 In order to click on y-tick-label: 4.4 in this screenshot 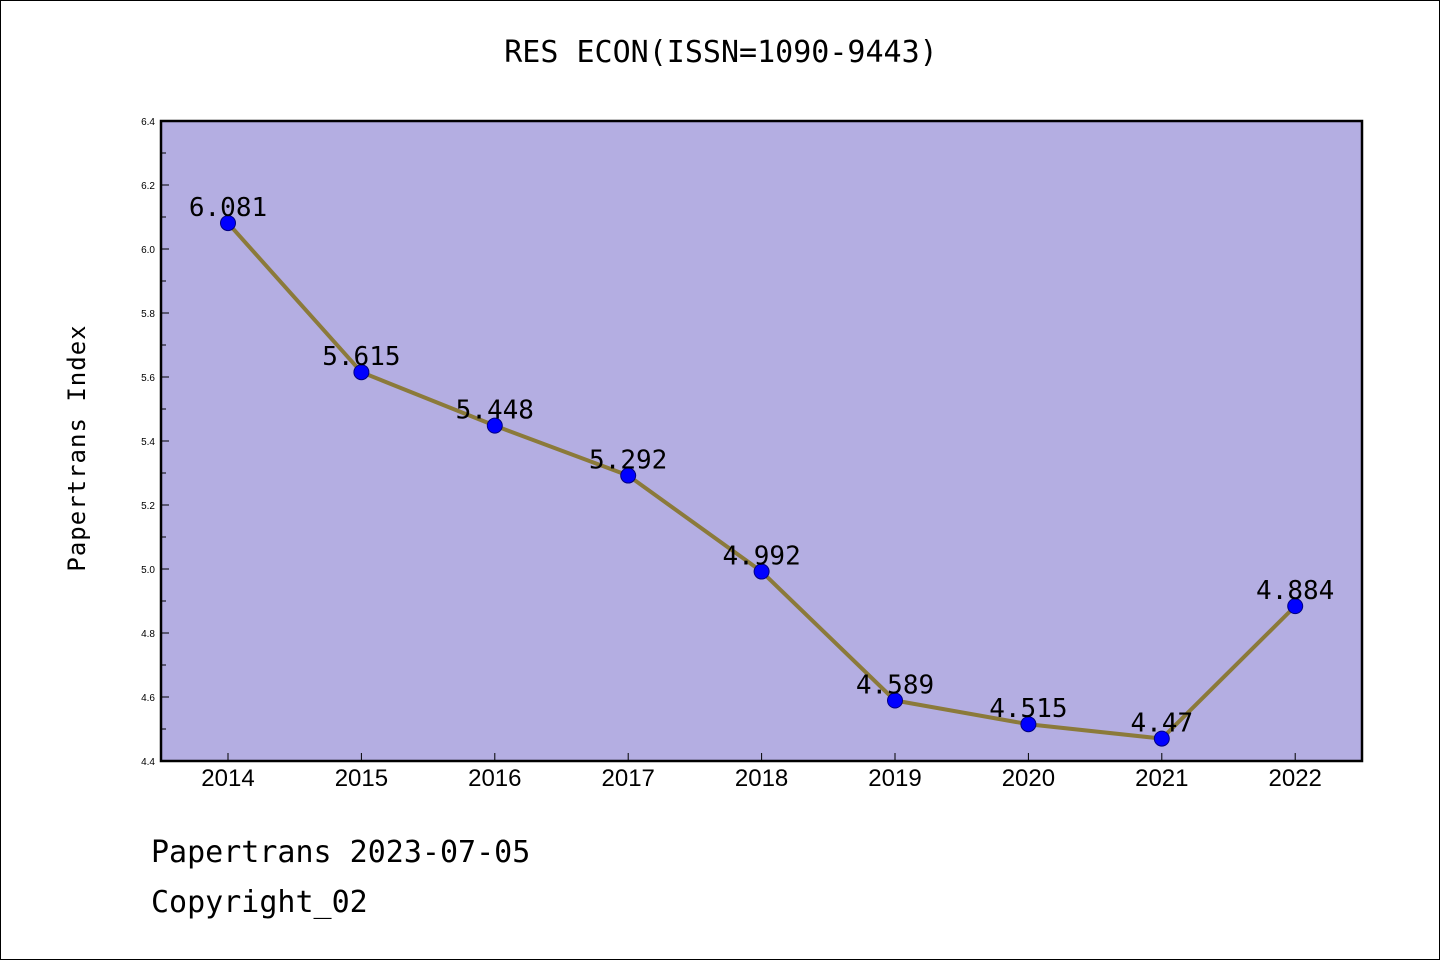, I will do `click(148, 762)`.